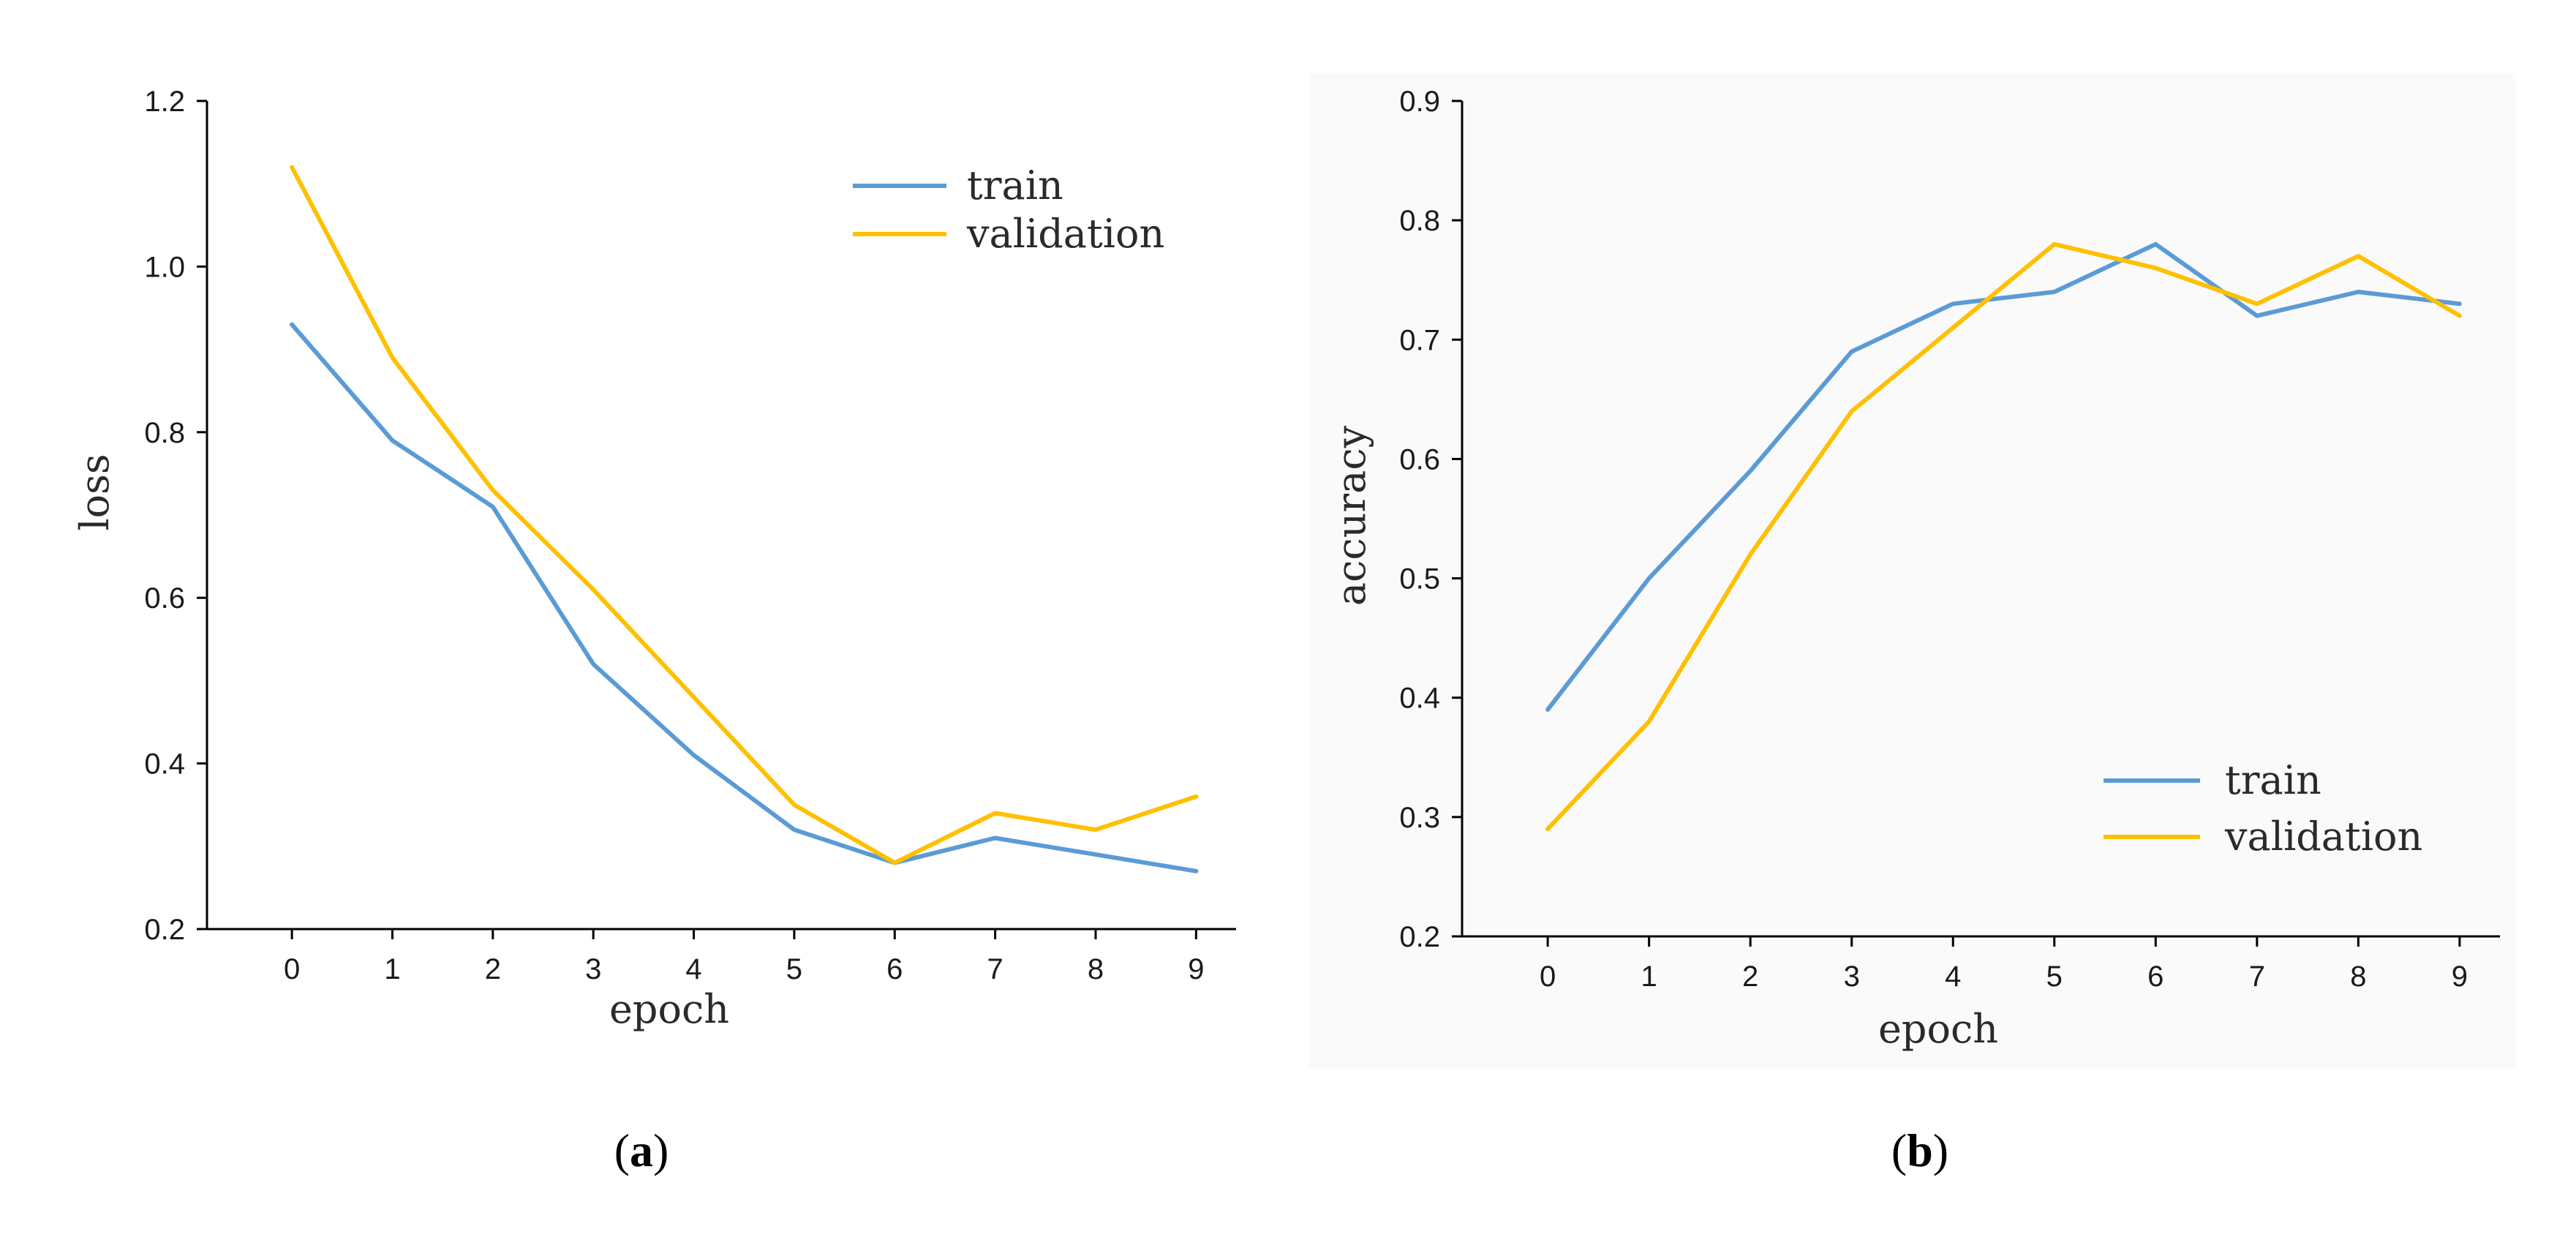 The image size is (2576, 1259). Describe the element at coordinates (164, 102) in the screenshot. I see `loss-chart-y-tick-label: 1.2` at that location.